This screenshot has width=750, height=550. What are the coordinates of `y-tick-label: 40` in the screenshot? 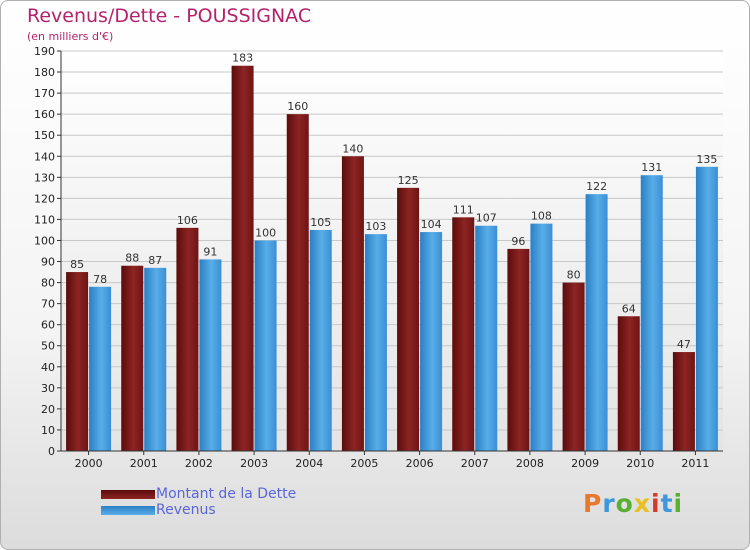 It's located at (48, 367).